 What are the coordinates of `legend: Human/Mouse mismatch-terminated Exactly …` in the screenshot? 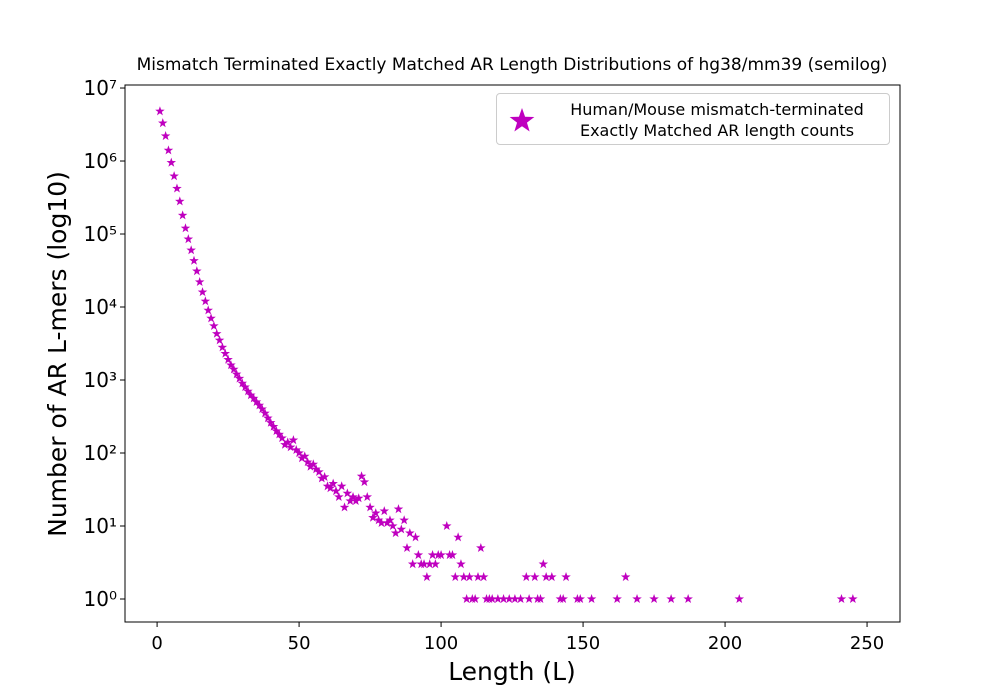 It's located at (693, 119).